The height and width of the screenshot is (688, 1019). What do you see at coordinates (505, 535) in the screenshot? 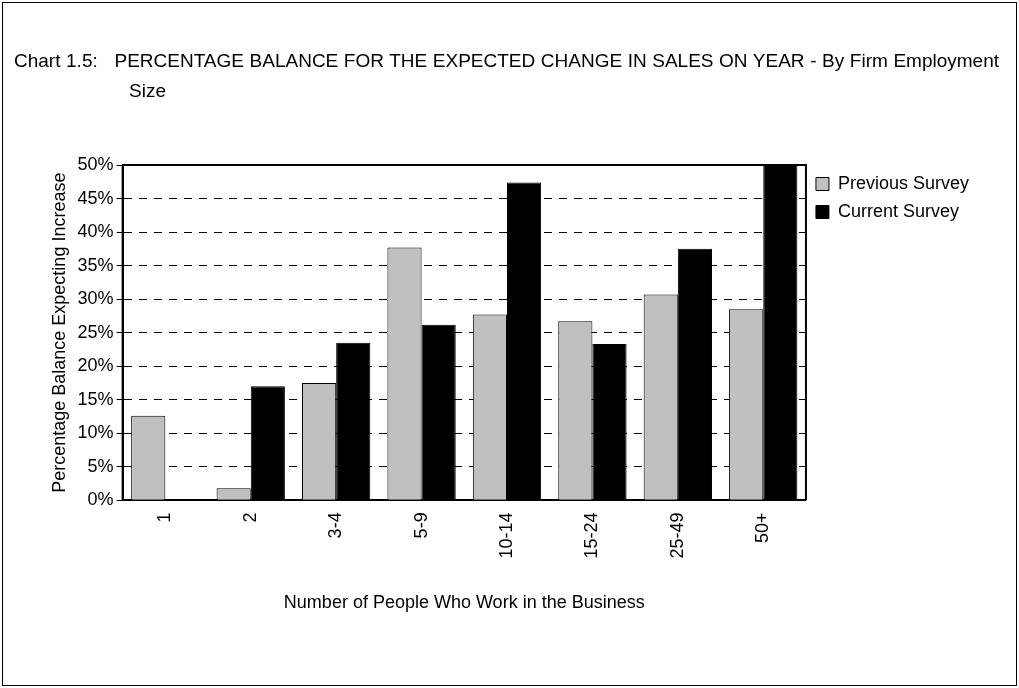
I see `x-tick-label: 10-14` at bounding box center [505, 535].